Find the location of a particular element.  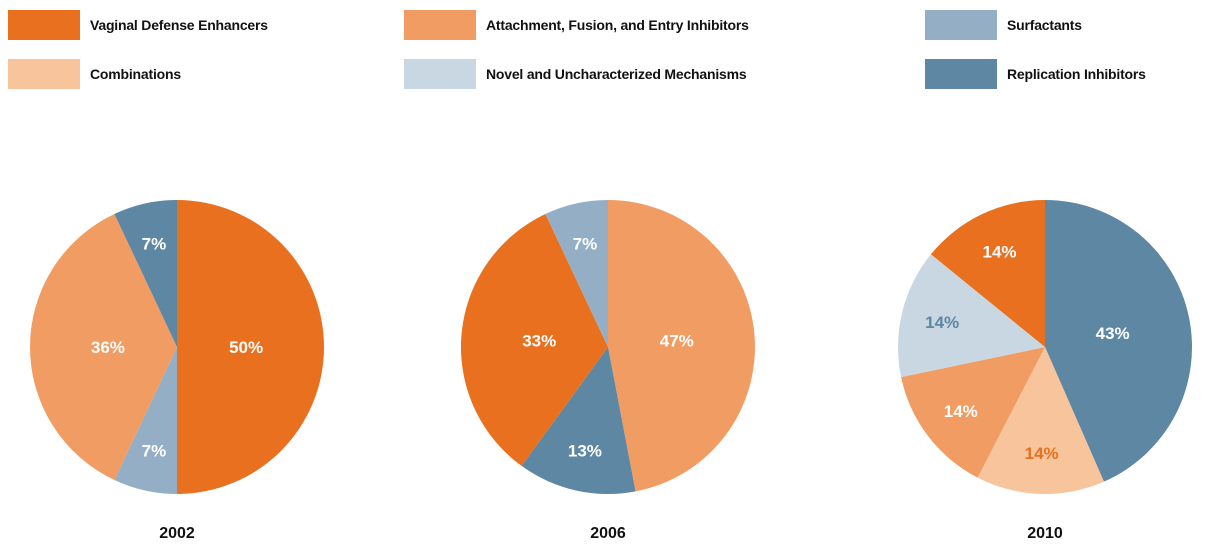

legend-item-novel-uncharacterized: Novel and Uncharacterized Mechanisms is located at coordinates (575, 74).